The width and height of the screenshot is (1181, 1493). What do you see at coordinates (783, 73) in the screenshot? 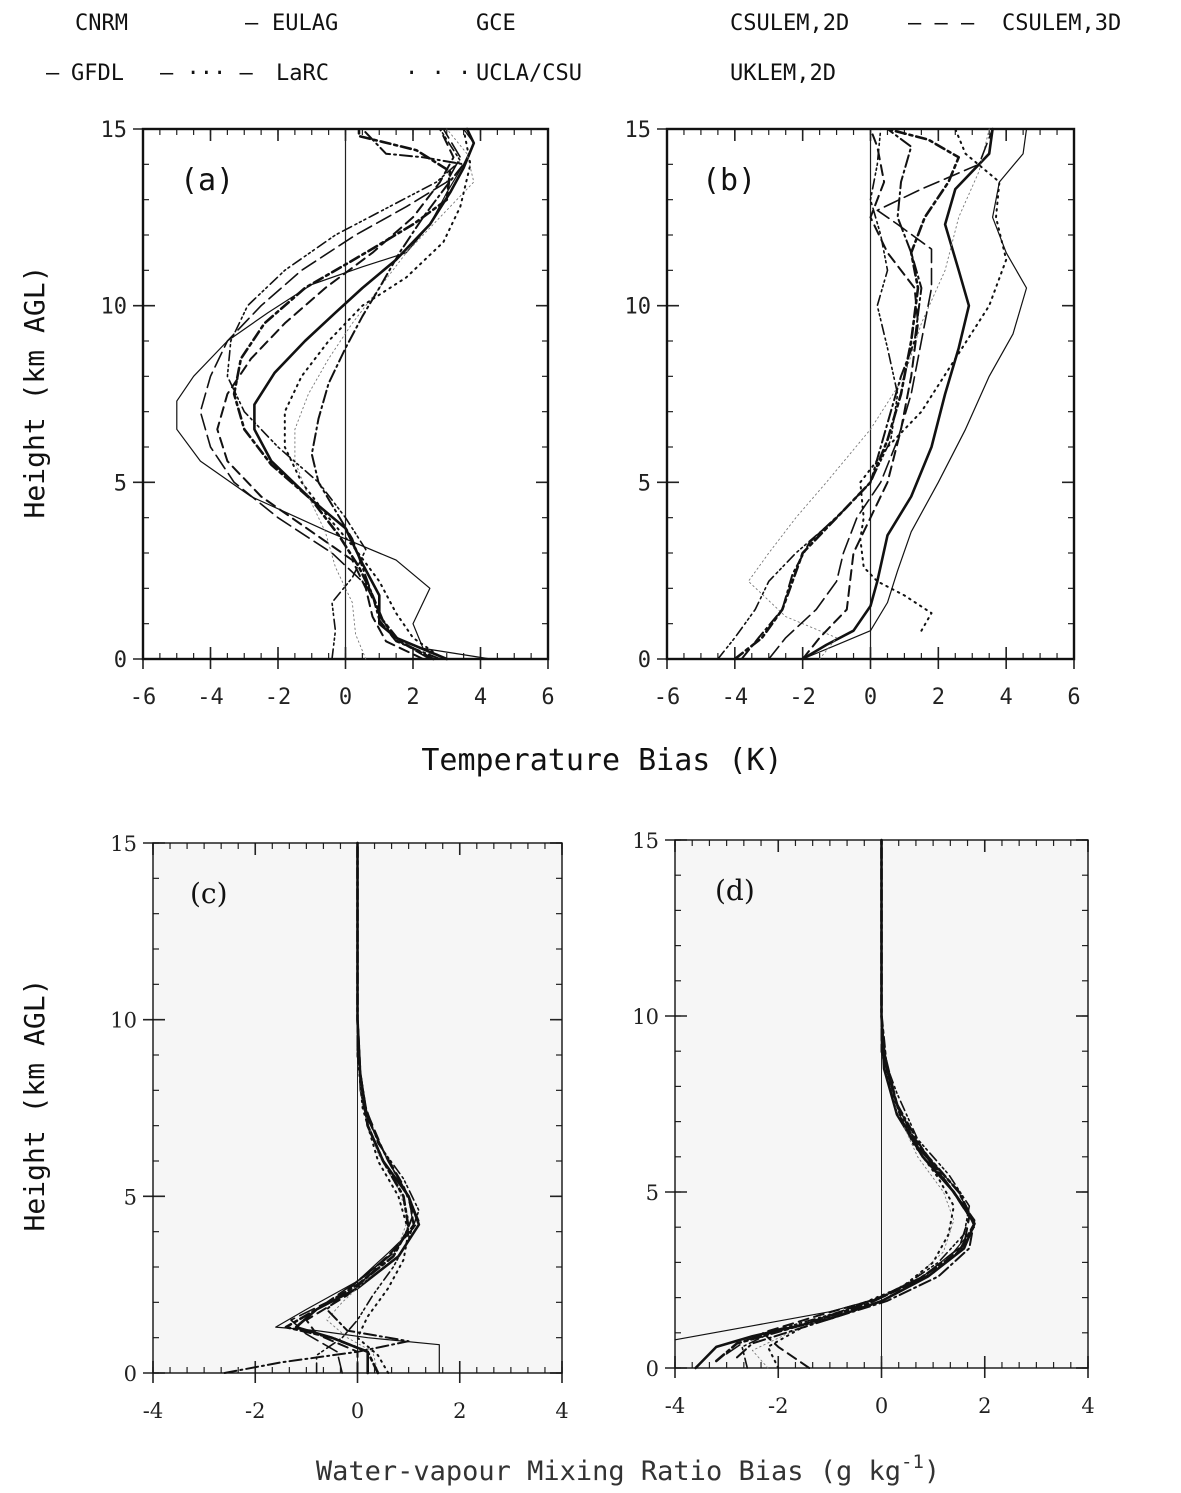
I see `legend-entry-uklem2d: UKLEM,2D` at bounding box center [783, 73].